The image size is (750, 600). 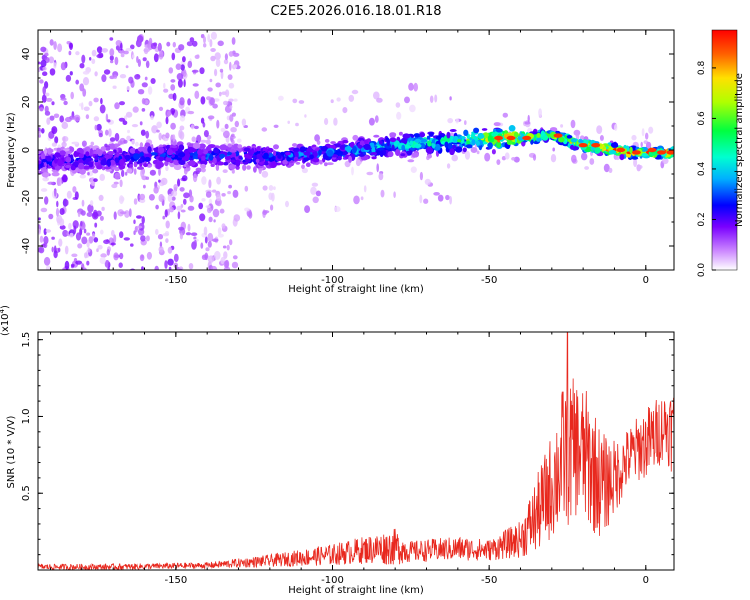 I want to click on y-multiplier: (x104), so click(x=5, y=320).